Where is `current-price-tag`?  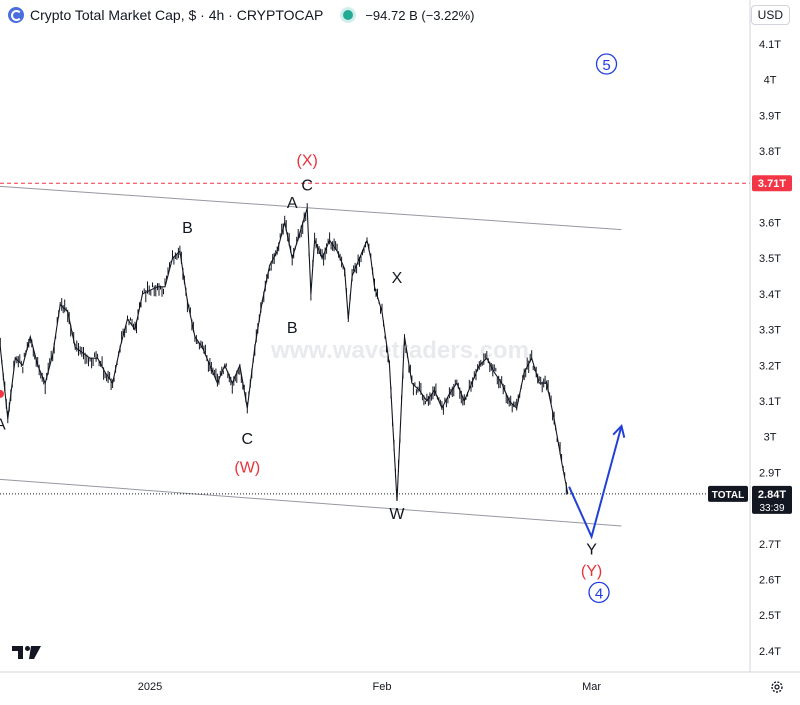
current-price-tag is located at coordinates (772, 499).